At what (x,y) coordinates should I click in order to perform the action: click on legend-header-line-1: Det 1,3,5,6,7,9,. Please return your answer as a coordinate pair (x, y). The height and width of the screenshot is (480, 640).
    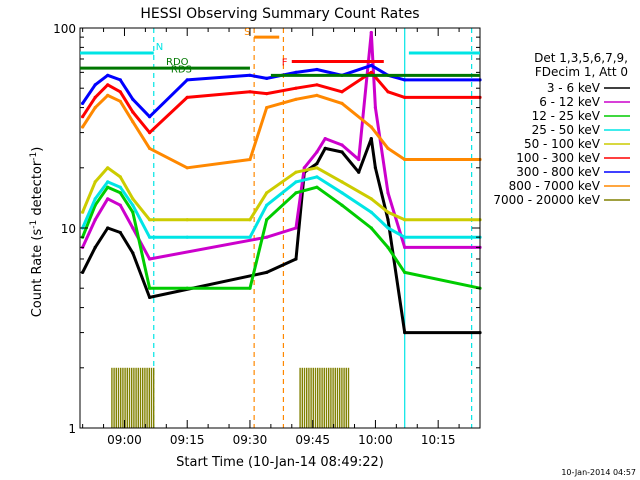
    Looking at the image, I should click on (581, 58).